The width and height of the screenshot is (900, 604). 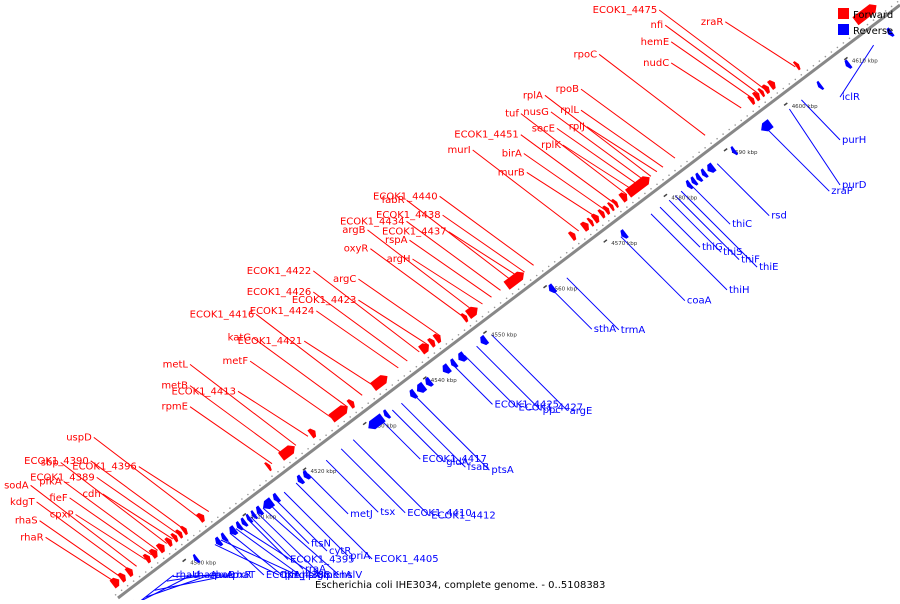 I want to click on reverse-gene-label: thiH, so click(x=739, y=290).